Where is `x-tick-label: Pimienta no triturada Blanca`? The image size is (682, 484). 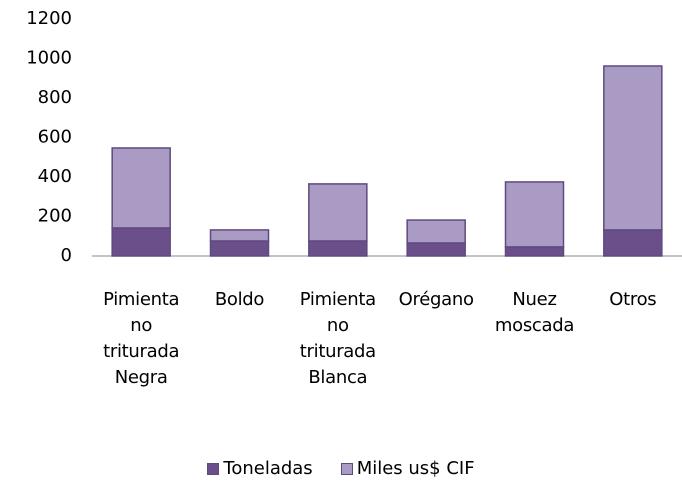 x-tick-label: Pimienta no triturada Blanca is located at coordinates (337, 338).